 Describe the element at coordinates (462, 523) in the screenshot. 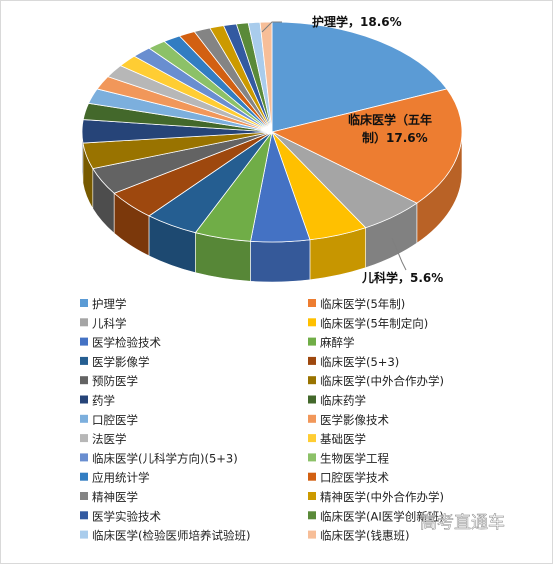

I see `watermark: 高考直通车` at that location.